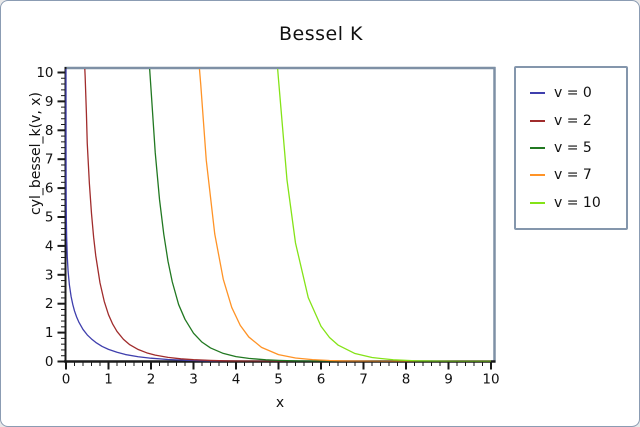 This screenshot has height=427, width=640. Describe the element at coordinates (108, 380) in the screenshot. I see `x-tick-label: 1` at that location.